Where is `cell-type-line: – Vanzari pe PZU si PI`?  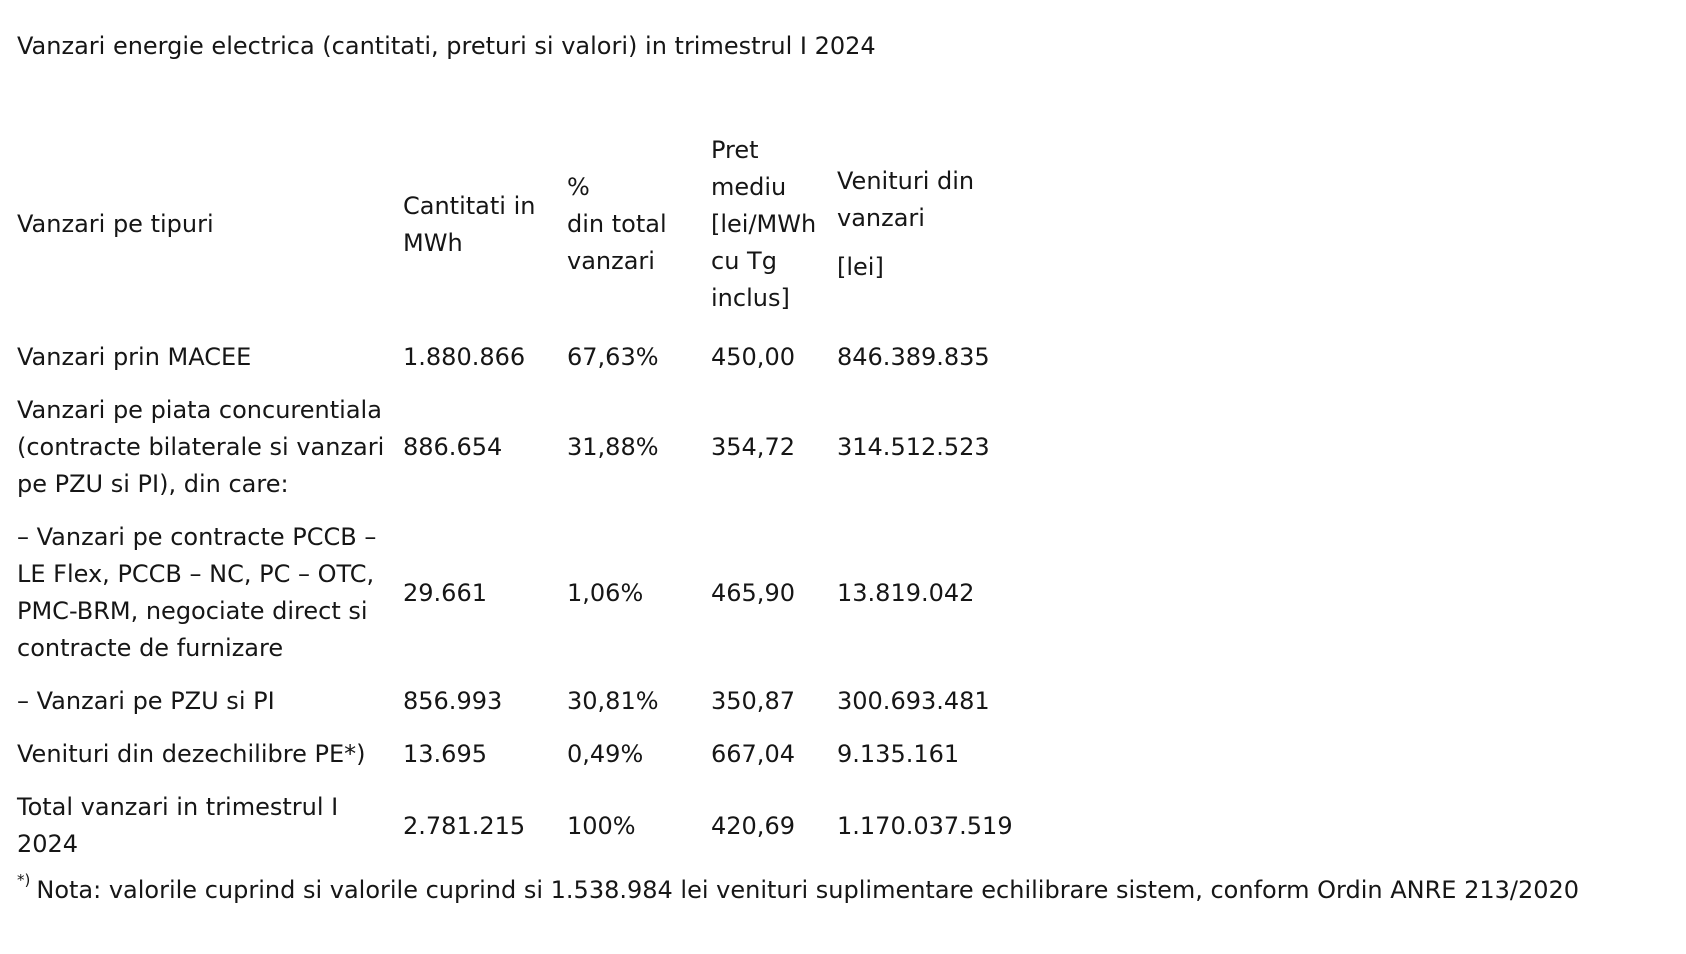 cell-type-line: – Vanzari pe PZU si PI is located at coordinates (146, 701).